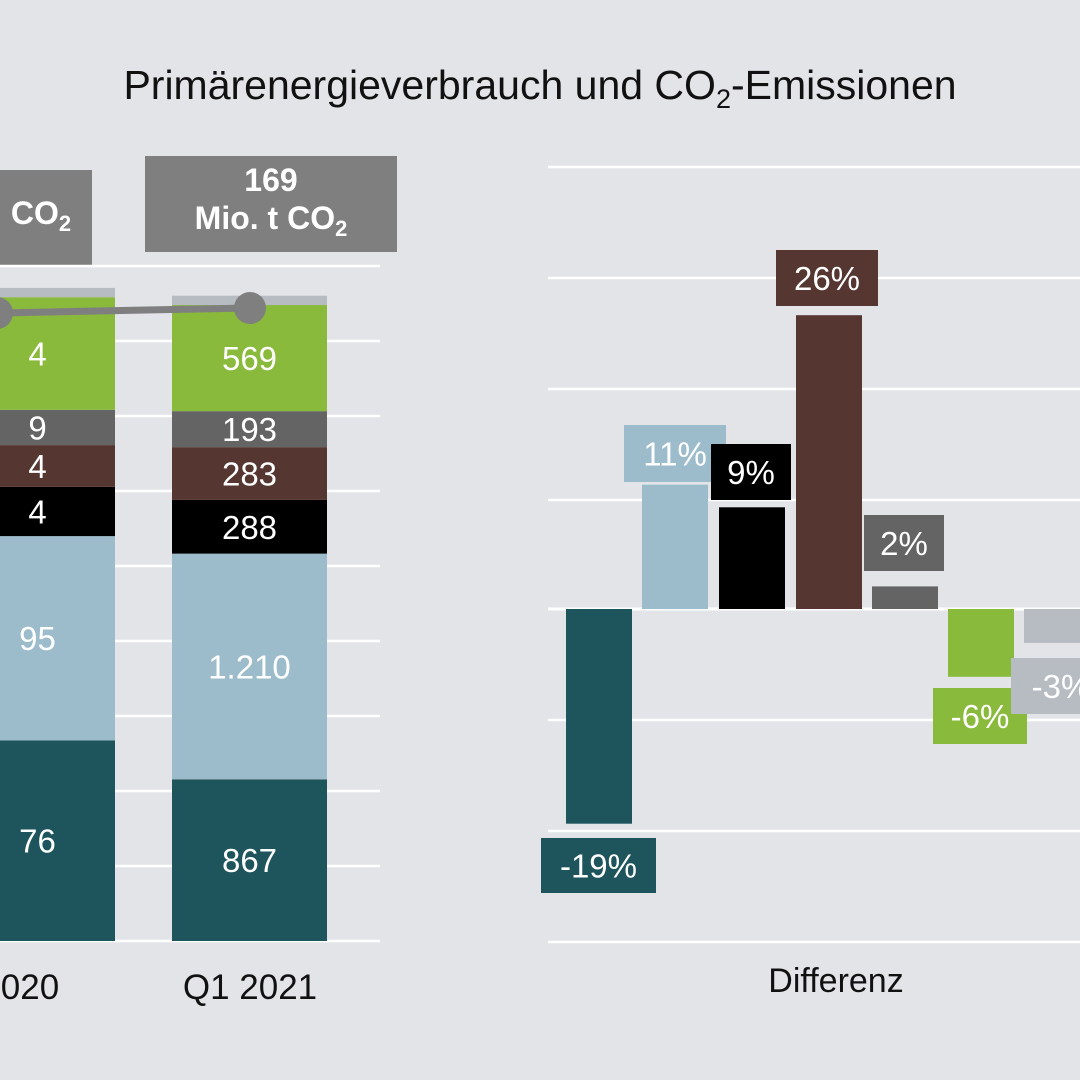 This screenshot has width=1080, height=1080. I want to click on co2-box-left: CO2, so click(46, 218).